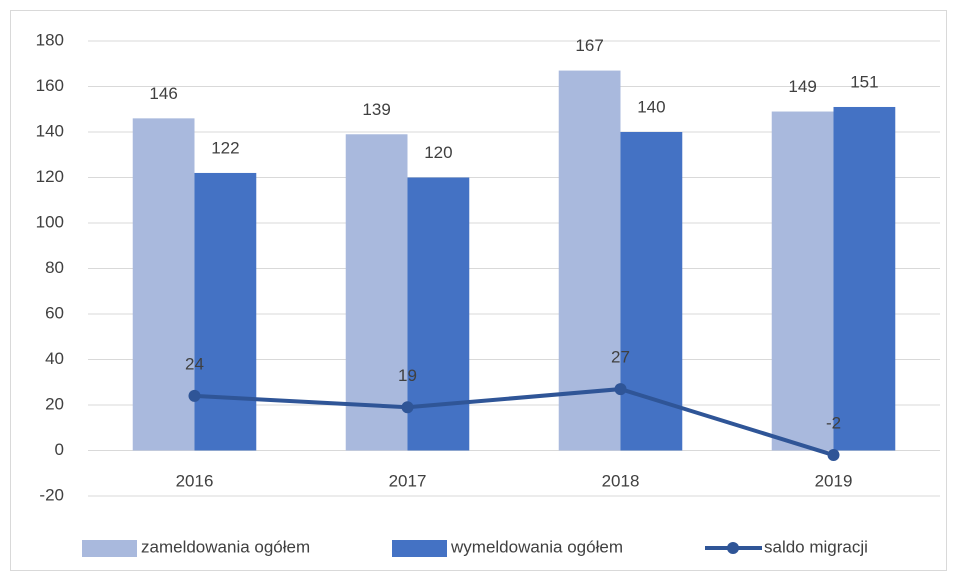 This screenshot has height=581, width=957. I want to click on data-label: 19, so click(407, 375).